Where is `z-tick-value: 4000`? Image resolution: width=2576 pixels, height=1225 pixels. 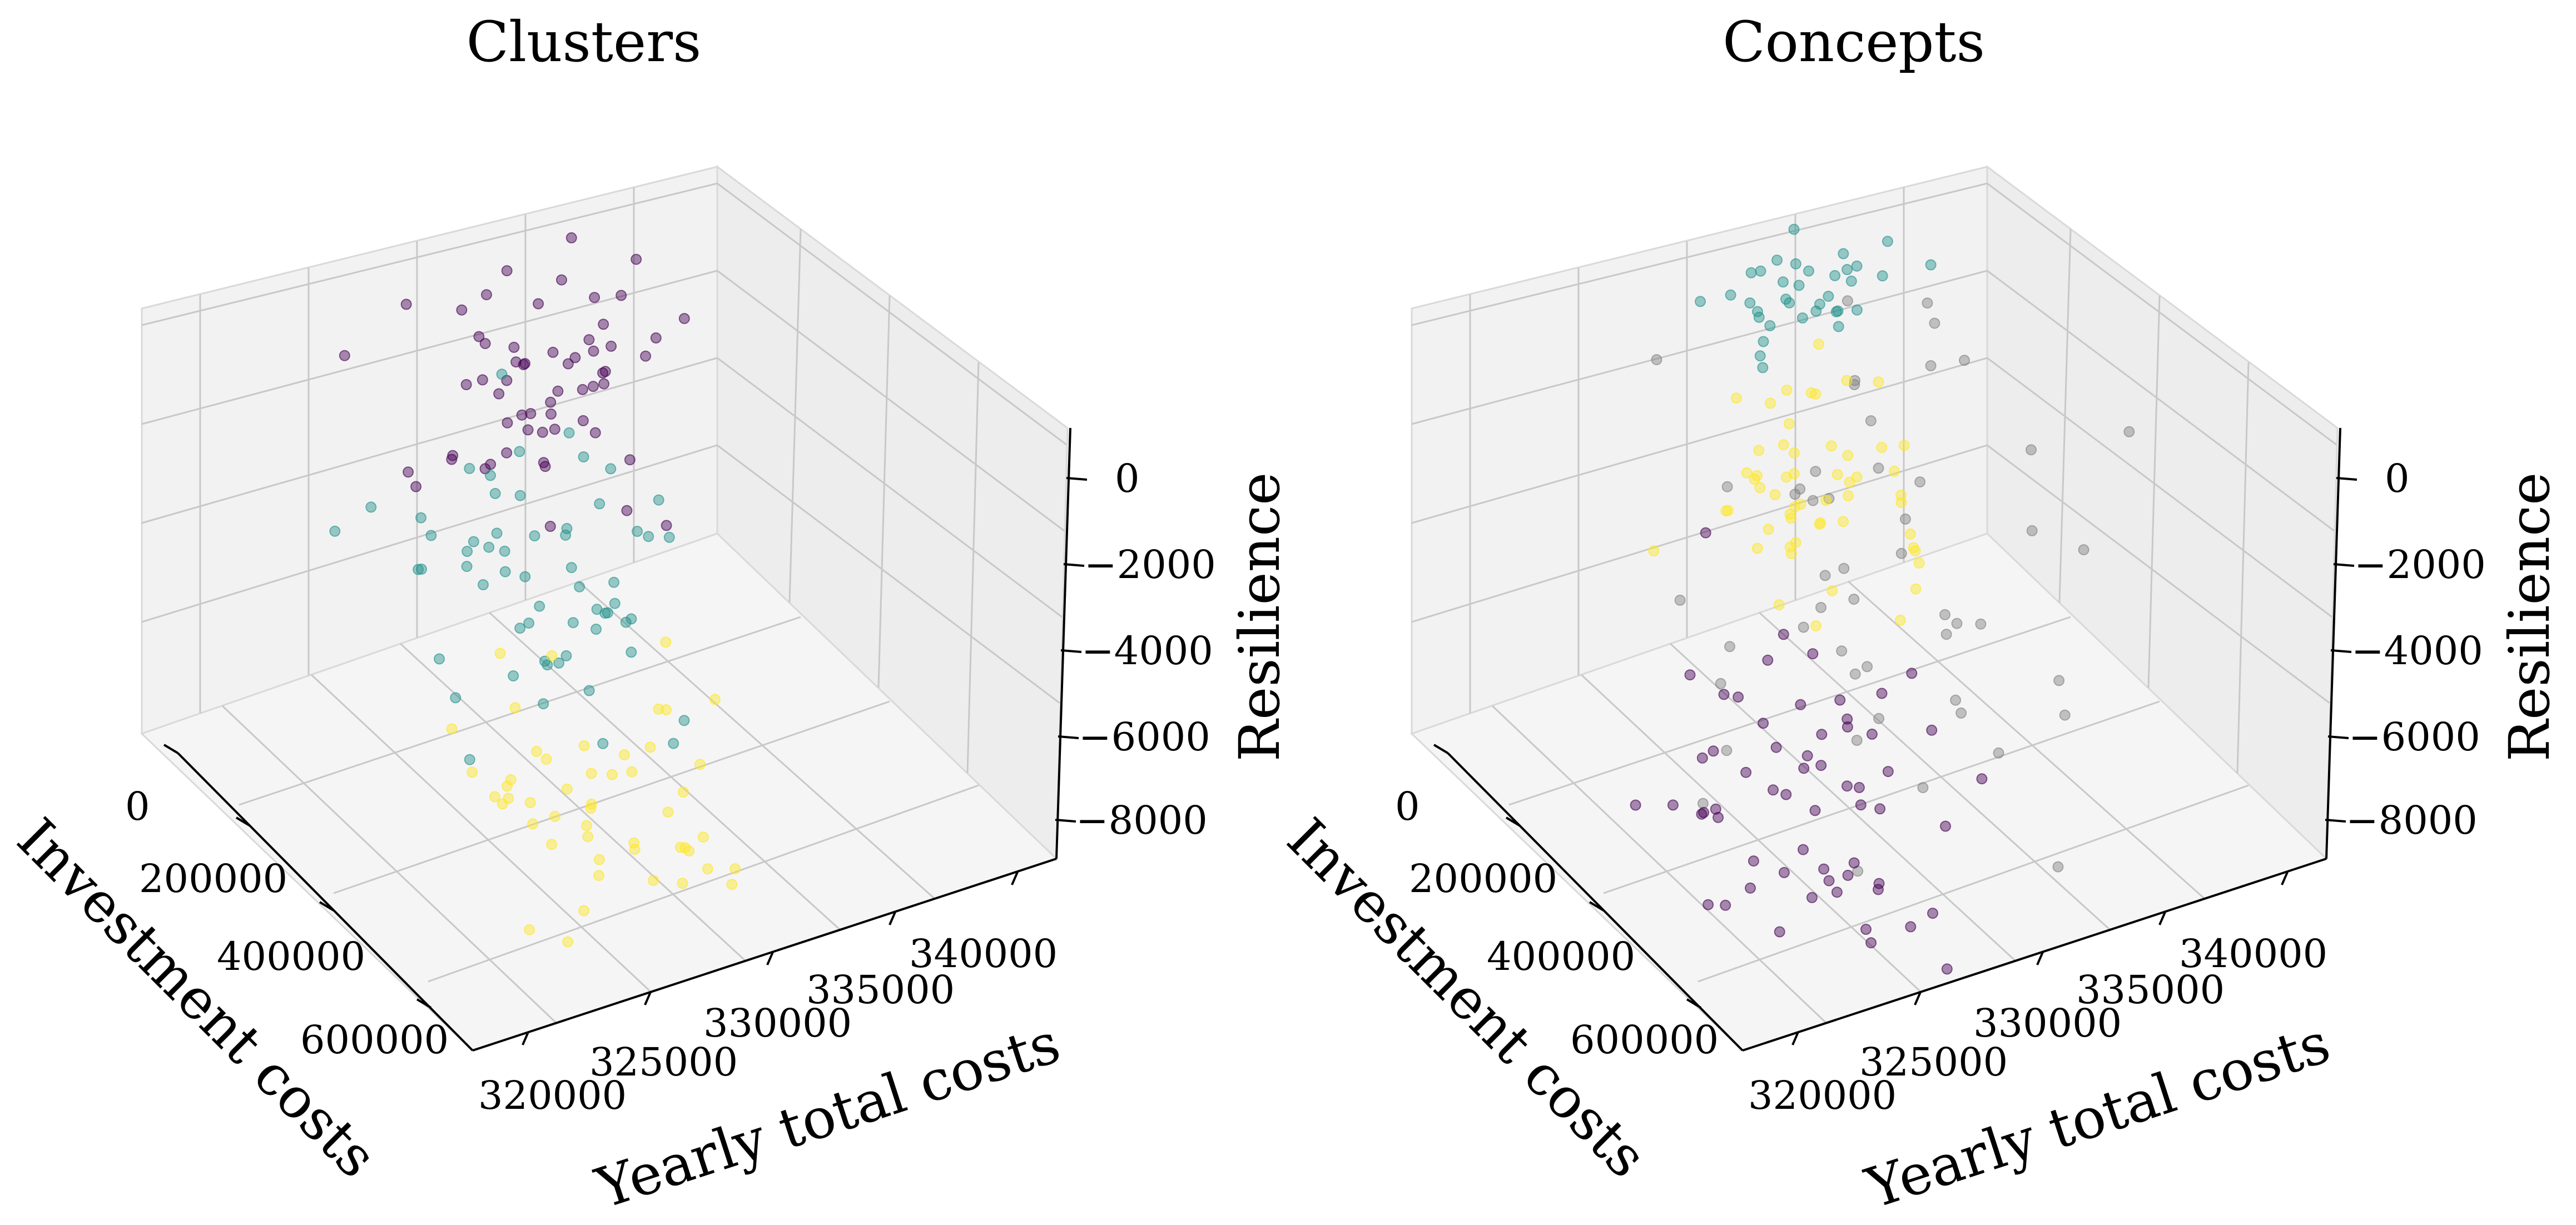
z-tick-value: 4000 is located at coordinates (1163, 651).